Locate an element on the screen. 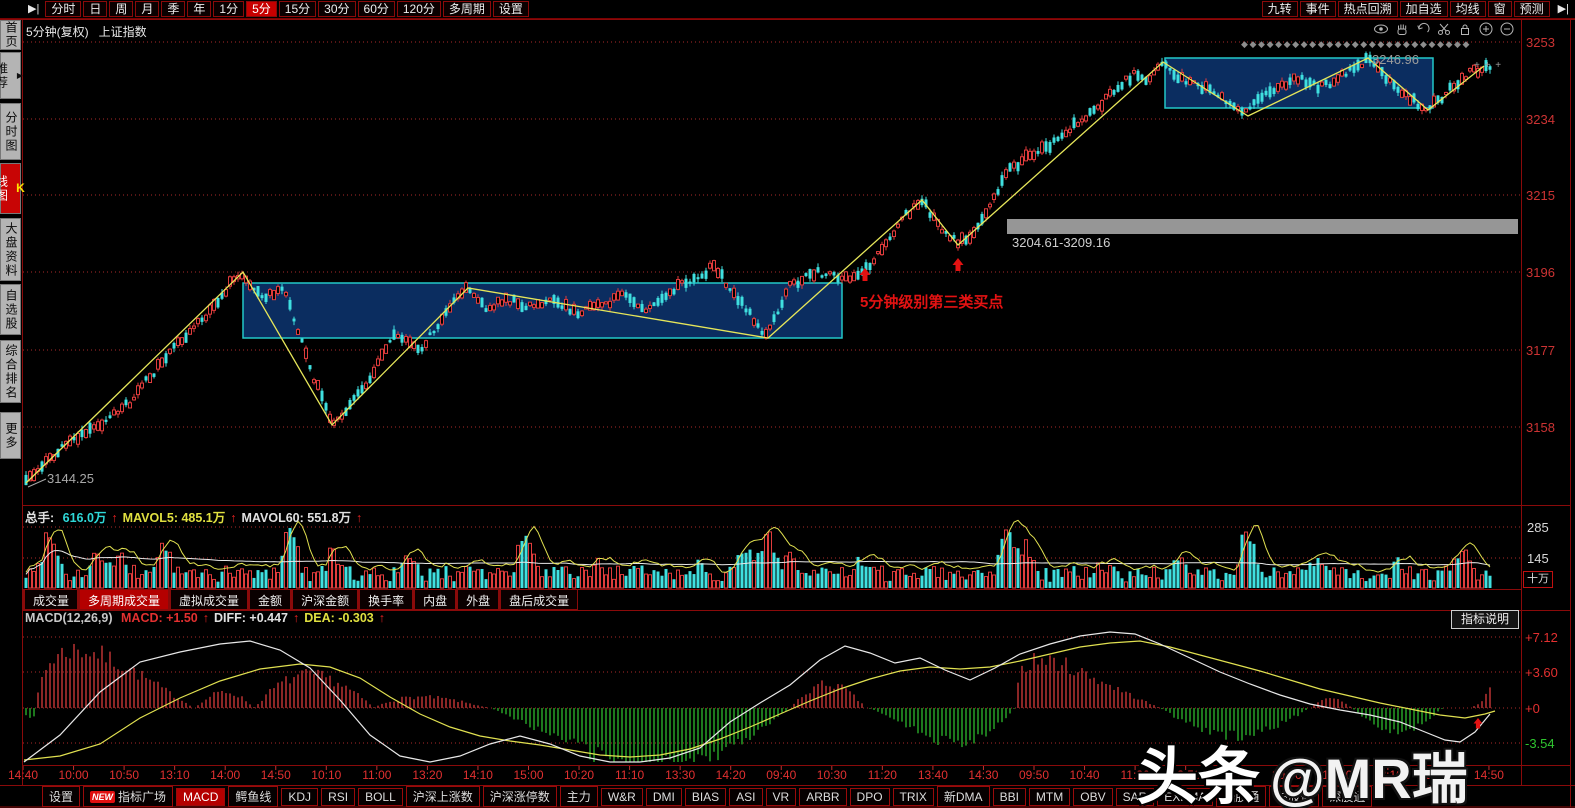 This screenshot has width=1575, height=808. macd-histogram is located at coordinates (758, 702).